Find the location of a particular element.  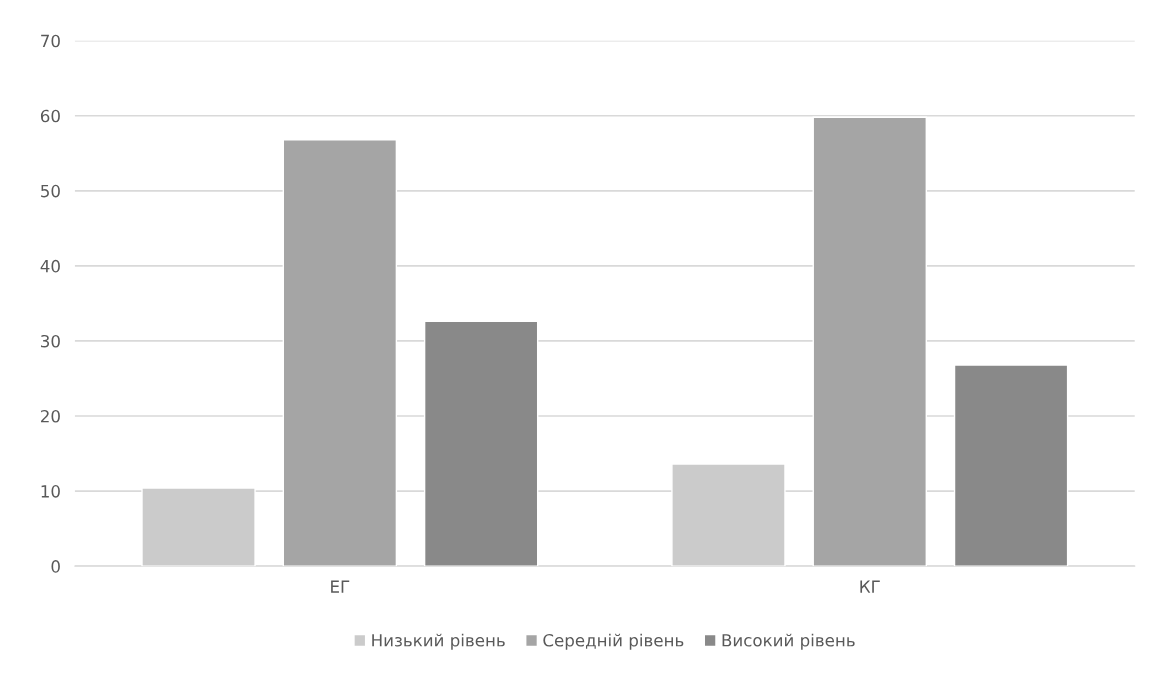

legend-label: Низький рівень is located at coordinates (438, 641).